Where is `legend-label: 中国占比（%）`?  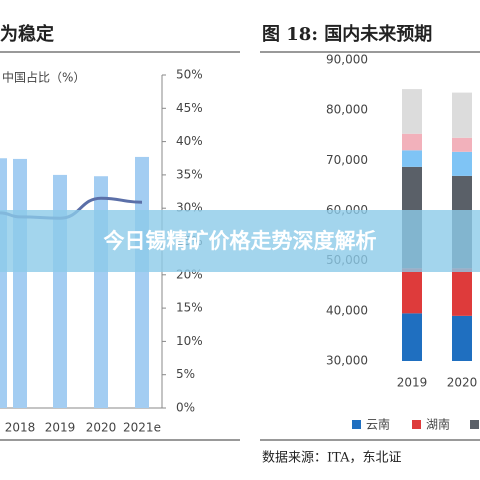 legend-label: 中国占比（%） is located at coordinates (43, 77).